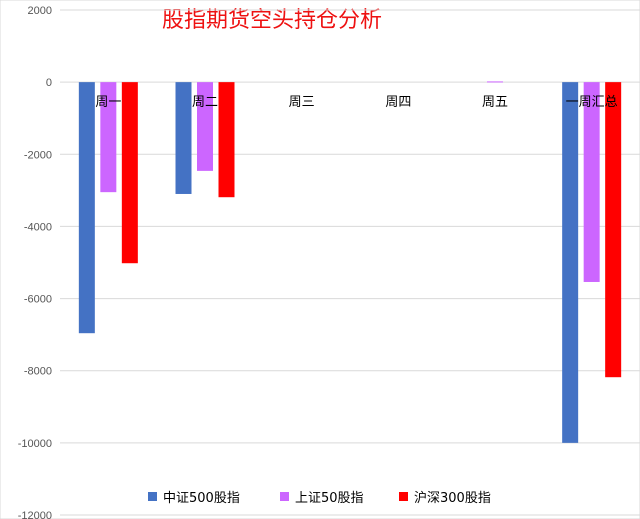  I want to click on category-label: 周五, so click(495, 102).